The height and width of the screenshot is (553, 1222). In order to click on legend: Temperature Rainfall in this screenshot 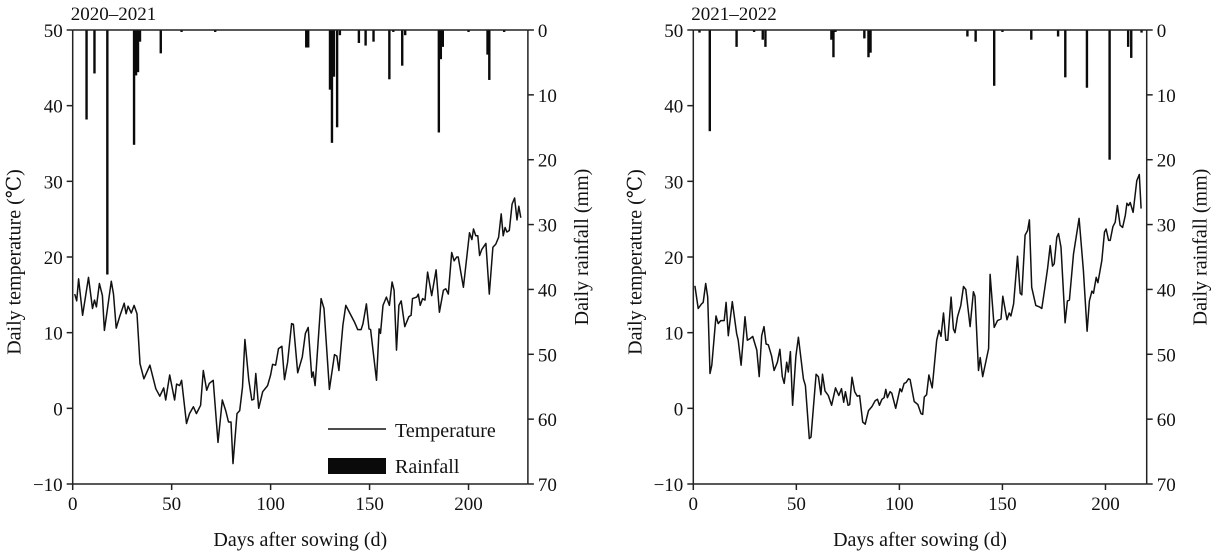, I will do `click(412, 449)`.